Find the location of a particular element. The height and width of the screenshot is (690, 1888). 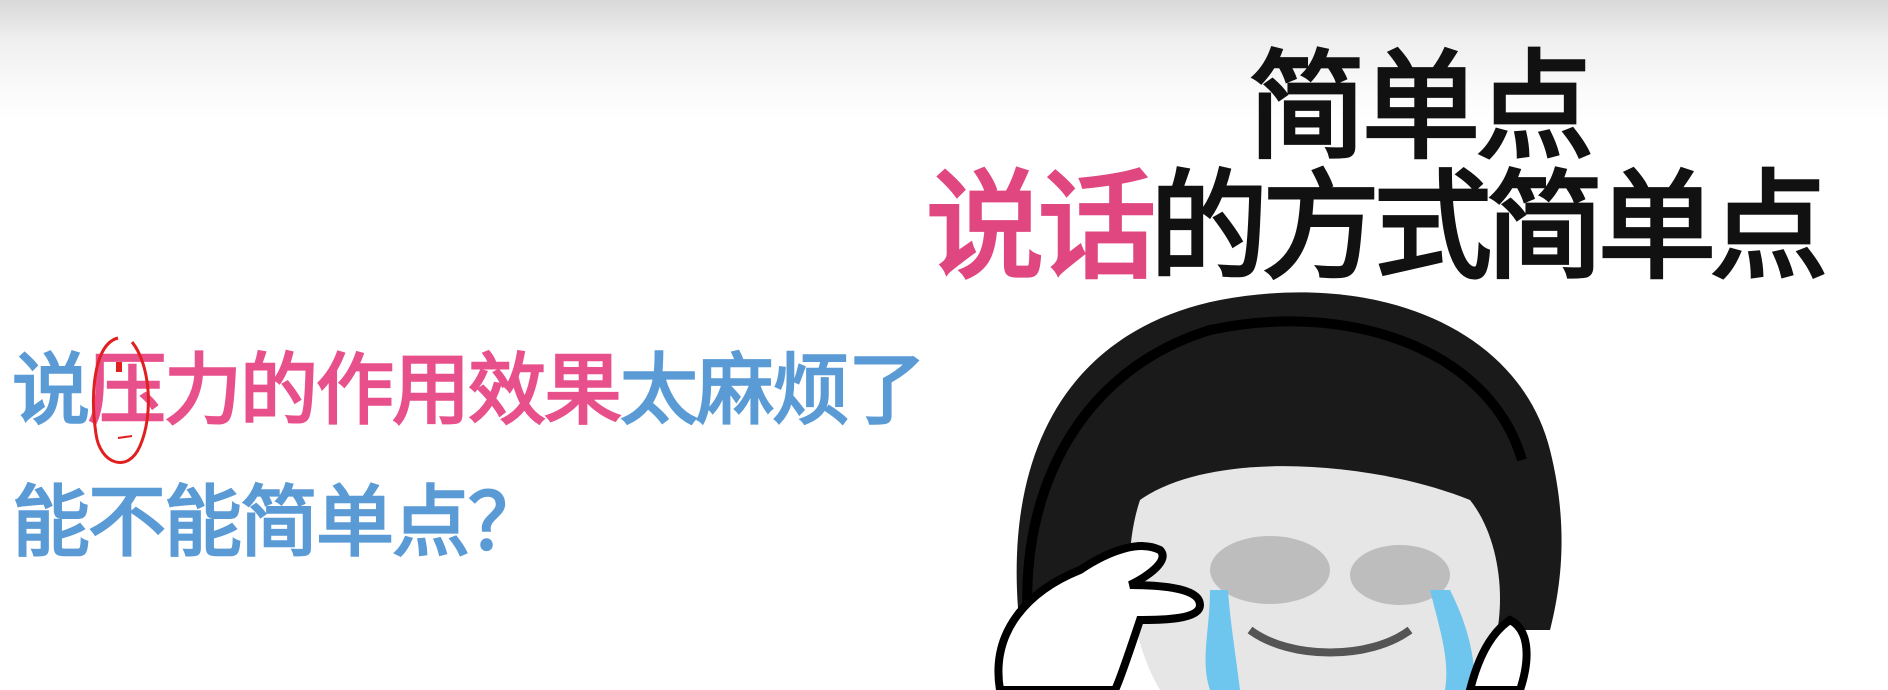

meme-caption-line-2: 说话的方式简单点 is located at coordinates (1377, 227).